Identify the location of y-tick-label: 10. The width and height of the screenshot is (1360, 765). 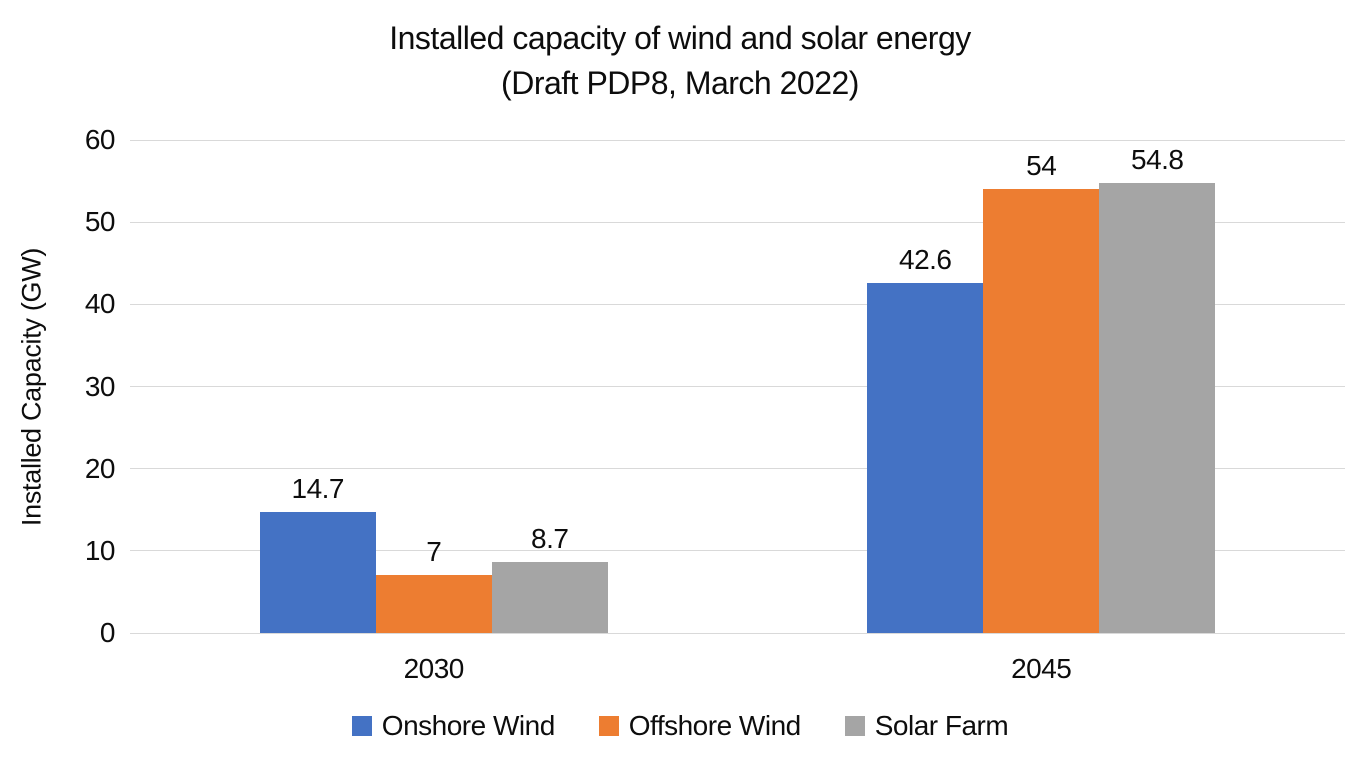
(100, 550).